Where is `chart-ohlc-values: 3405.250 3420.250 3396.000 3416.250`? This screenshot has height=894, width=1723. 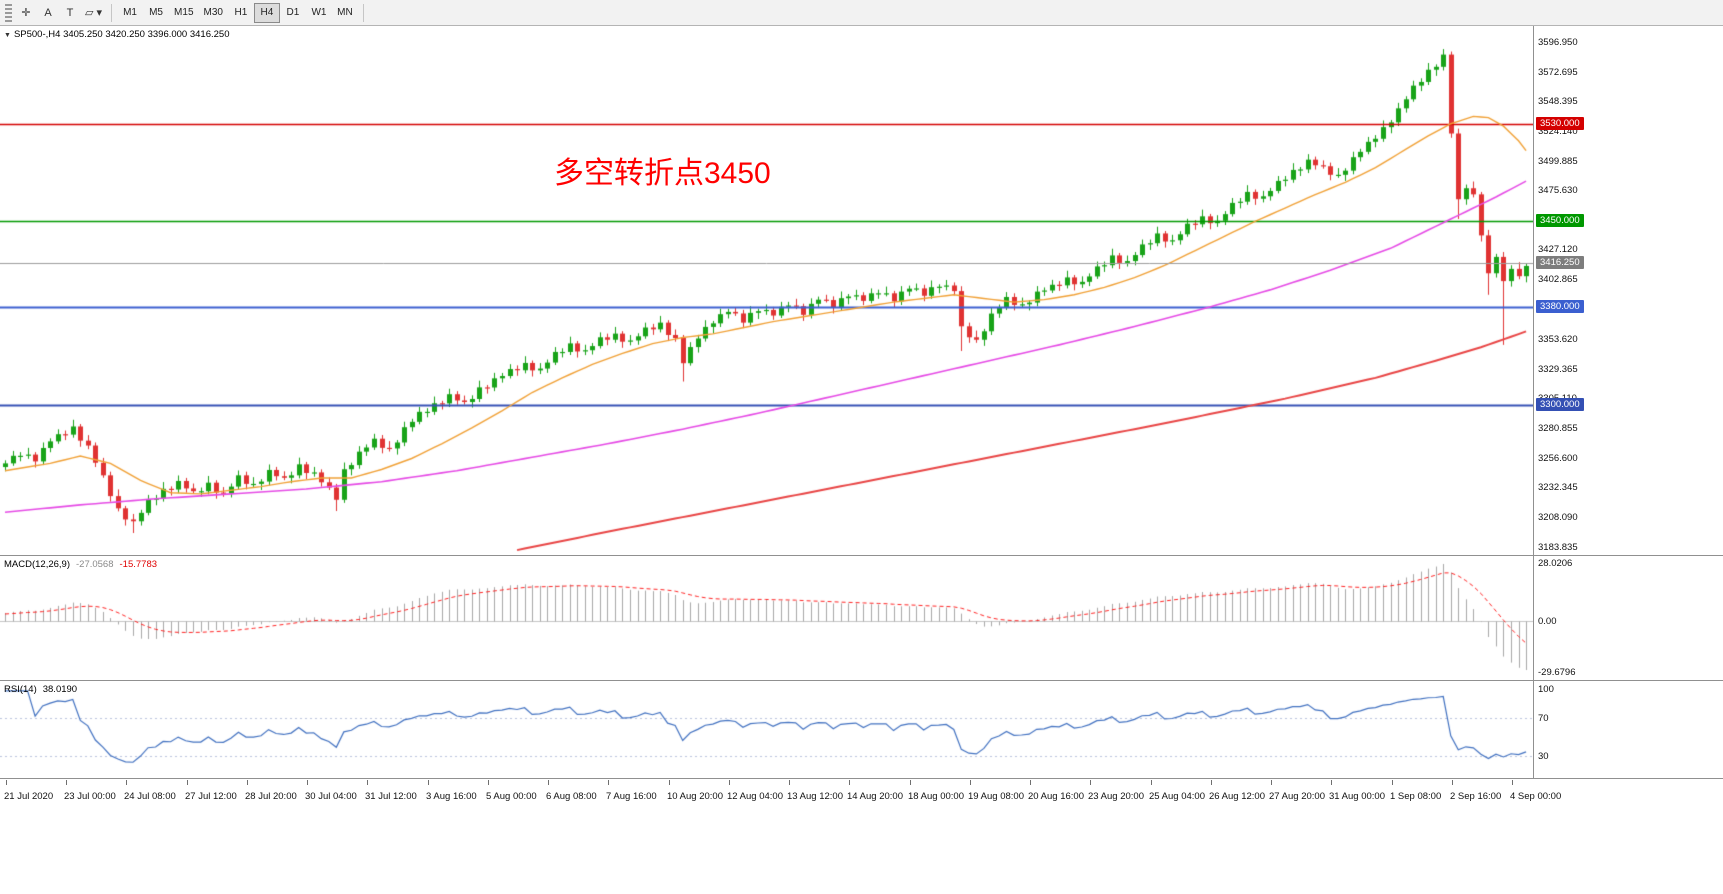 chart-ohlc-values: 3405.250 3420.250 3396.000 3416.250 is located at coordinates (146, 34).